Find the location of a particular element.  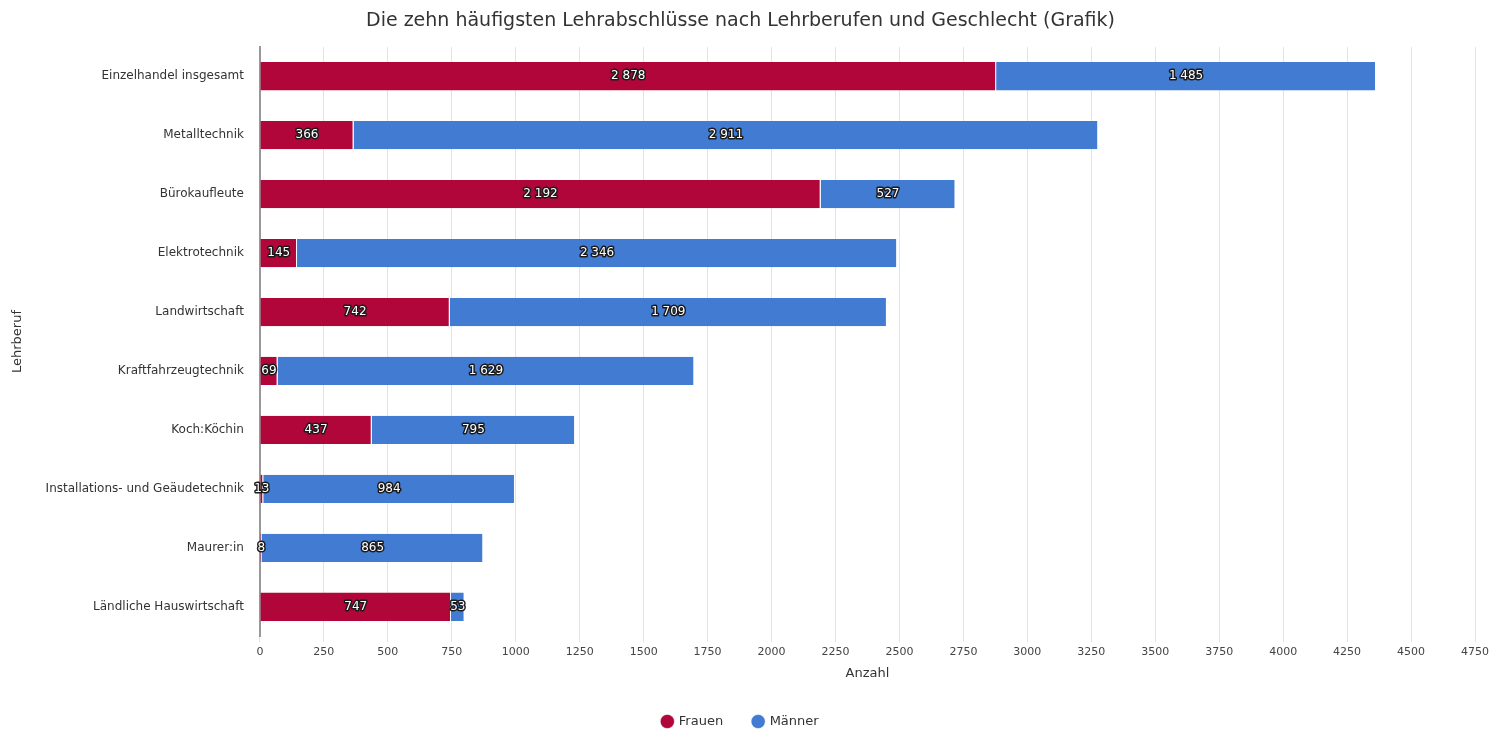

x-axis-title: Anzahl is located at coordinates (867, 672).